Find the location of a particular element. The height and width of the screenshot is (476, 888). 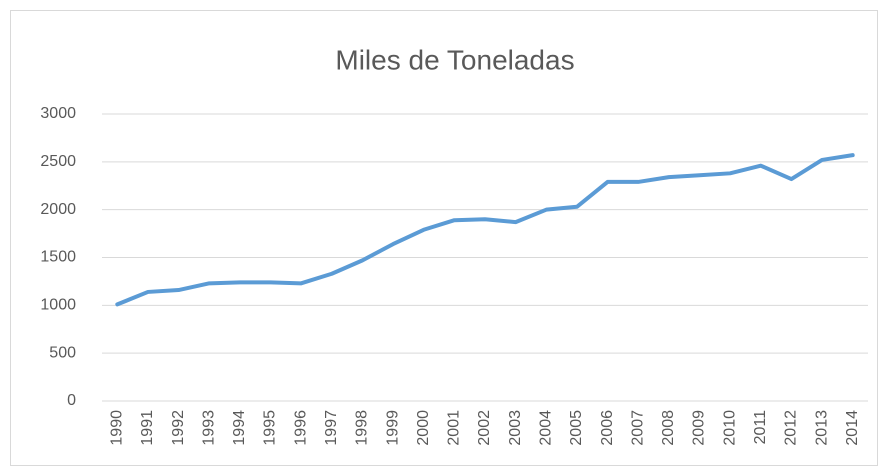

chart-title: Miles de Toneladas is located at coordinates (454, 59).